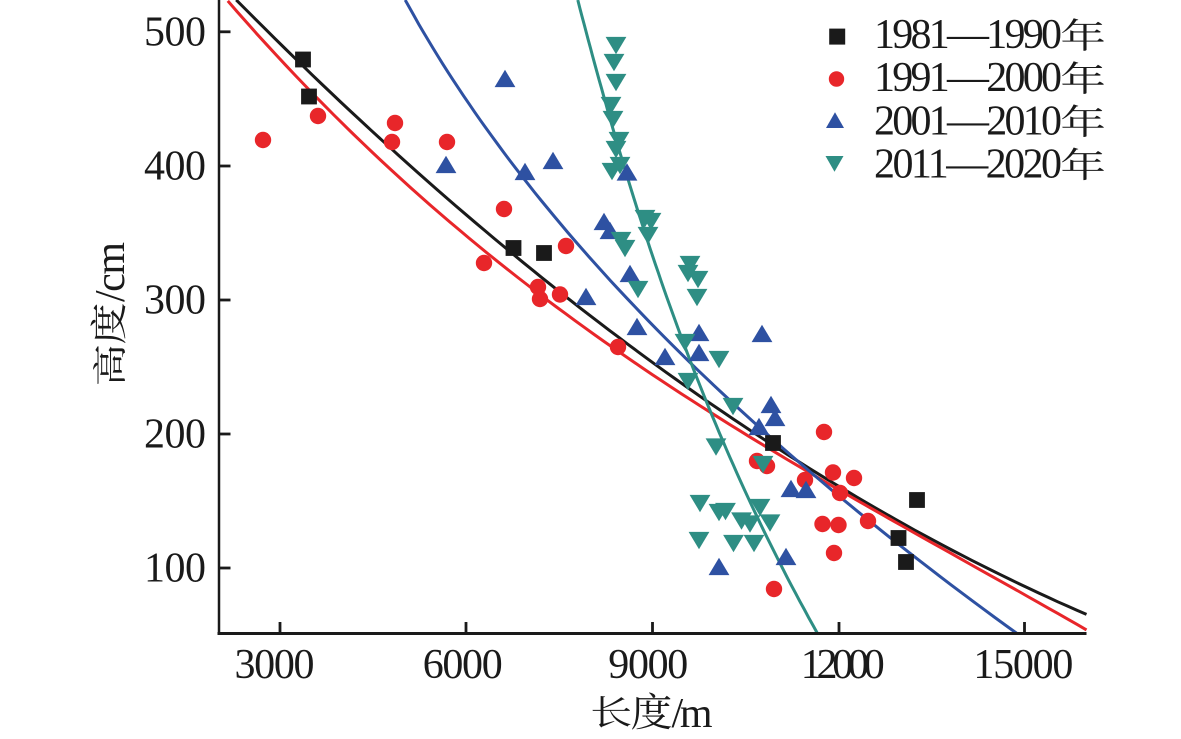 This screenshot has height=739, width=1181. Describe the element at coordinates (463, 665) in the screenshot. I see `svg-text: 6000` at that location.